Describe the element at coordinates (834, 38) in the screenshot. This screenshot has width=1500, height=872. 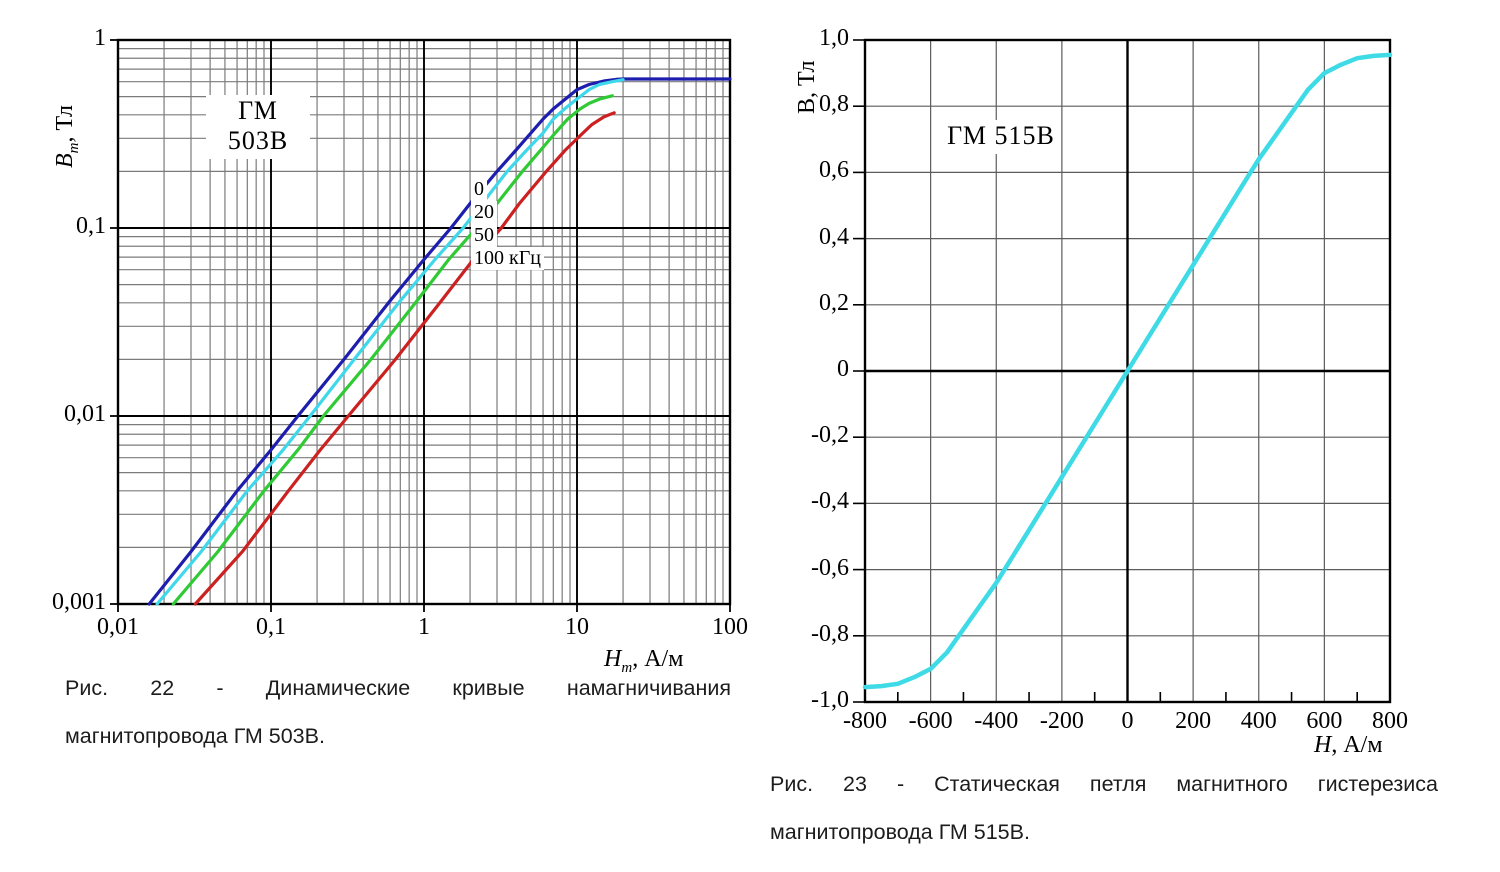
I see `fig23-y-tick-label: 1,0` at that location.